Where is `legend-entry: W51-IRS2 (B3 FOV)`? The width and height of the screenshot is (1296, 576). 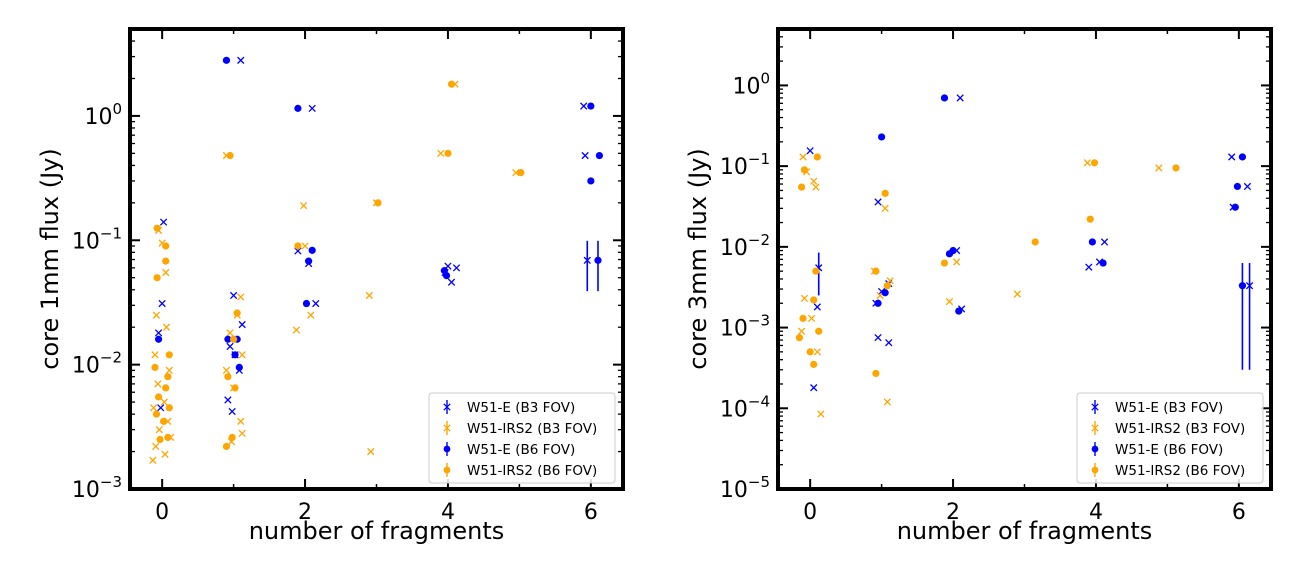 legend-entry: W51-IRS2 (B3 FOV) is located at coordinates (1168, 429).